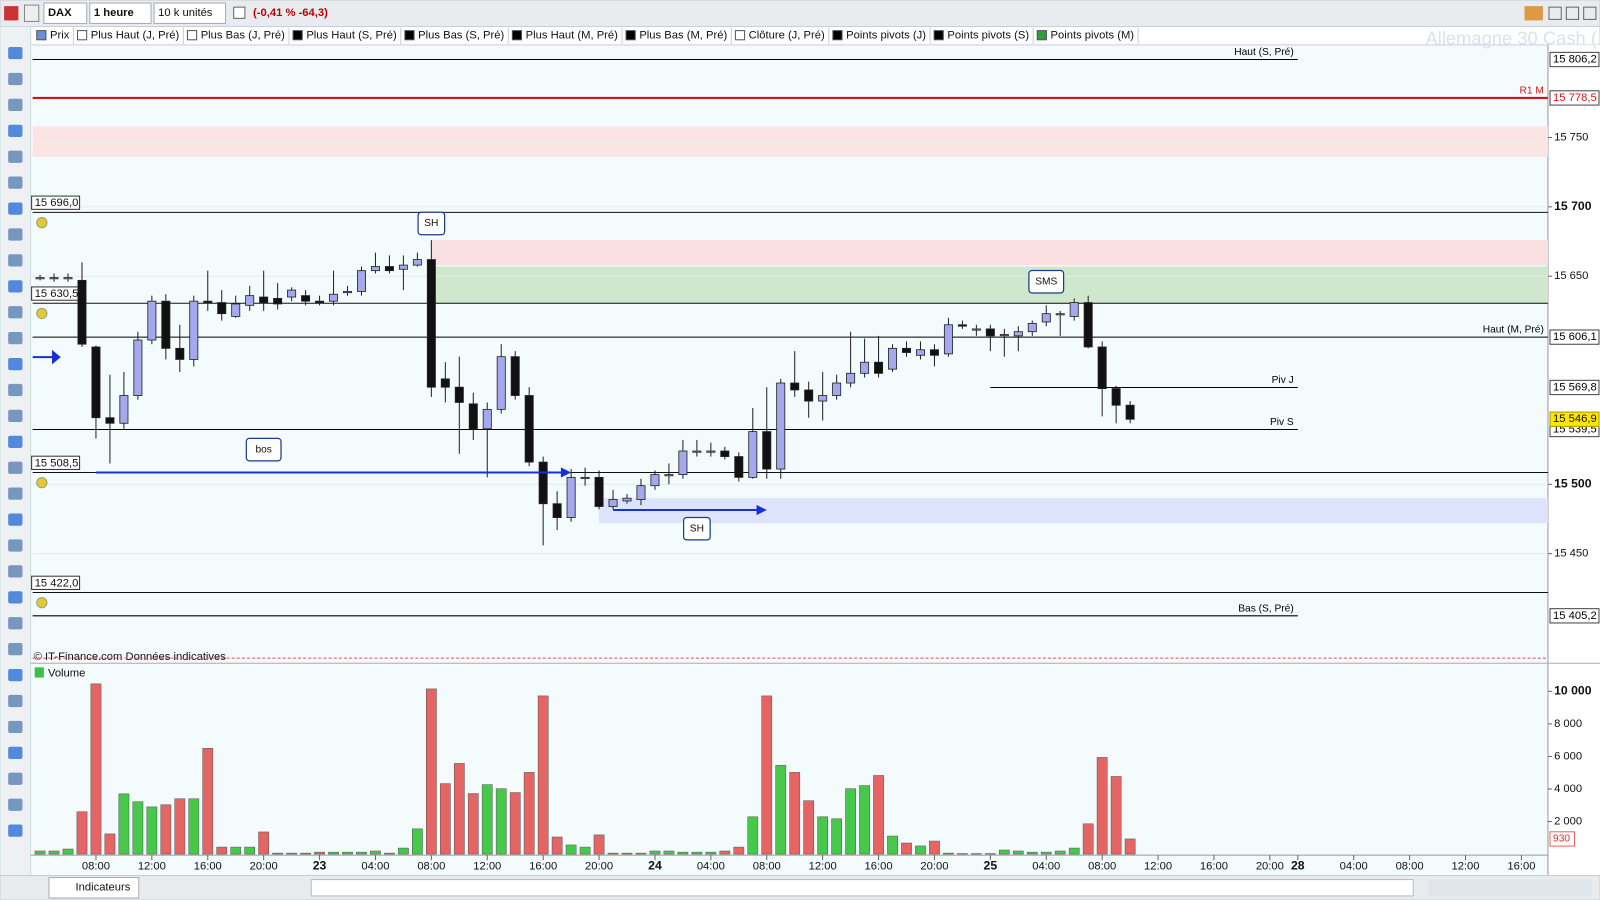  What do you see at coordinates (1573, 460) in the screenshot?
I see `price-axis-area` at bounding box center [1573, 460].